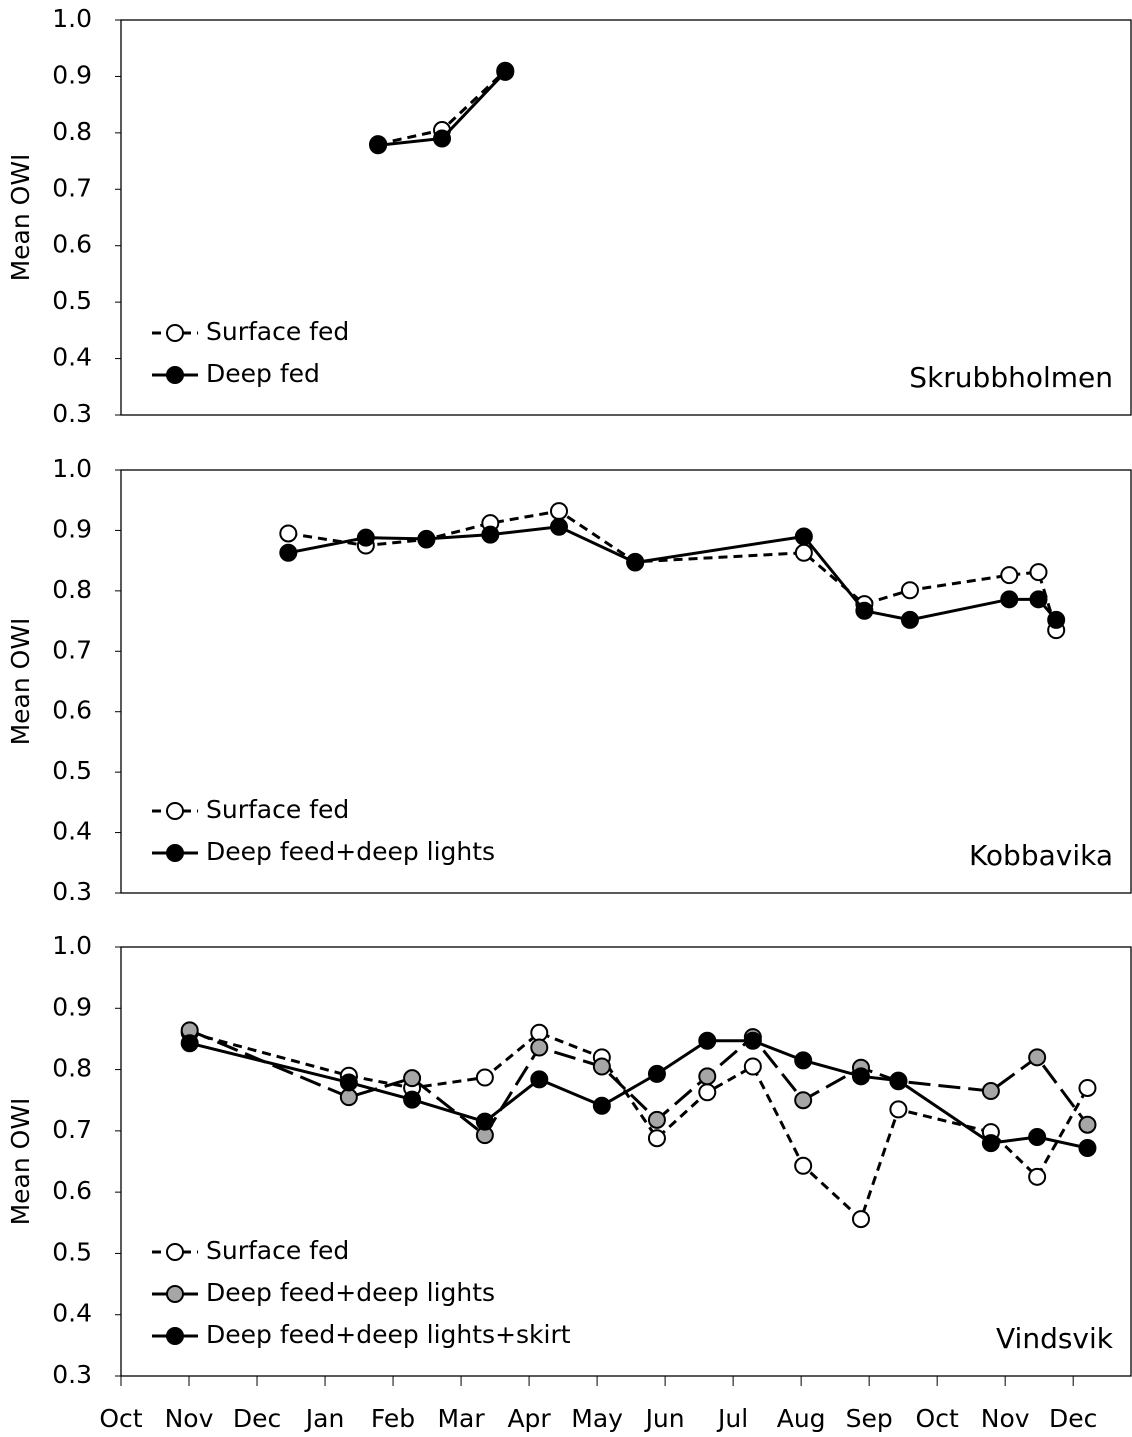 The image size is (1132, 1437). Describe the element at coordinates (461, 1418) in the screenshot. I see `x-tick-label: Mar` at that location.